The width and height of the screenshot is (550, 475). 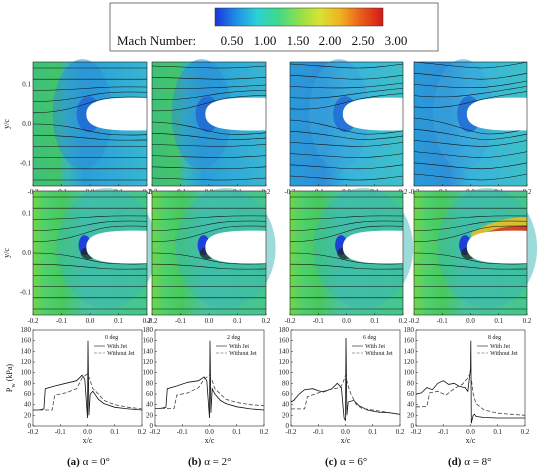 What do you see at coordinates (26, 293) in the screenshot?
I see `y-tick-label: -0.1` at bounding box center [26, 293].